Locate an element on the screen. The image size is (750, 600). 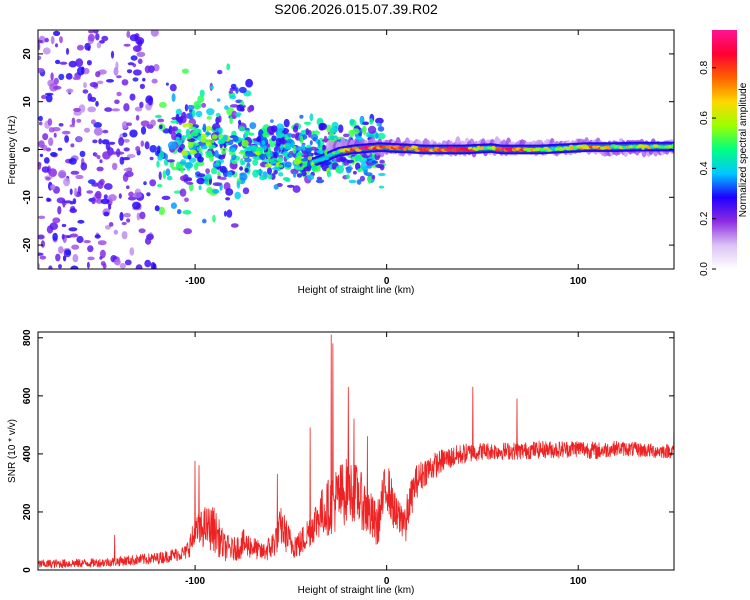
snr-x-tick-label: 100 is located at coordinates (578, 581).